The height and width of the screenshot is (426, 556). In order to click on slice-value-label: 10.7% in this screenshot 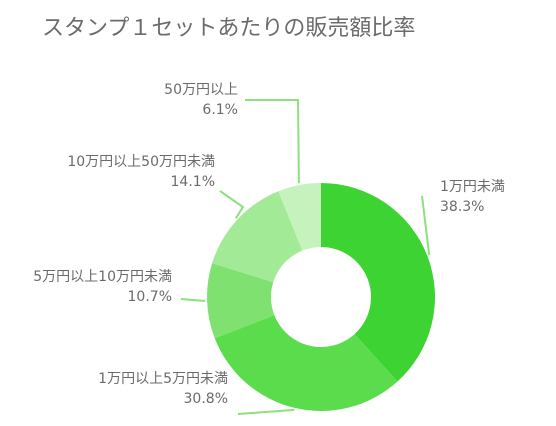, I will do `click(150, 297)`.